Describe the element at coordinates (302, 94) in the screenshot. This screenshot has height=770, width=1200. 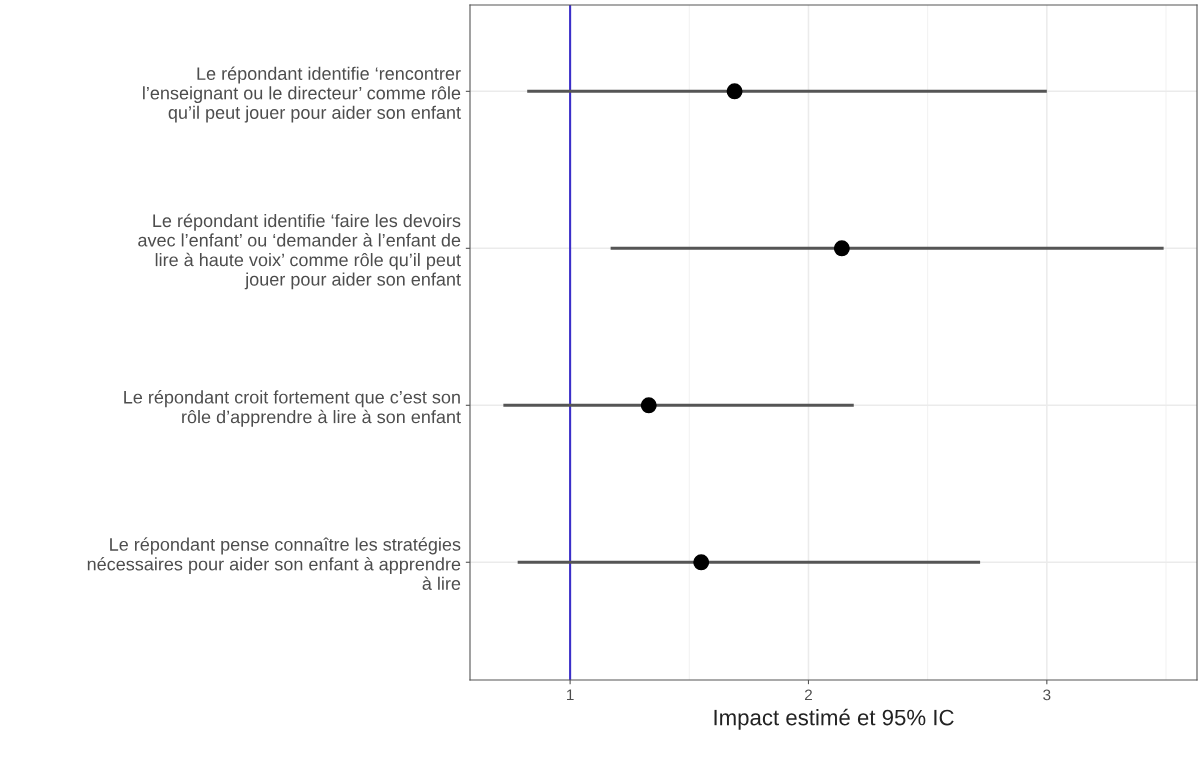
I see `y-tick-label: Le répondant identifie ‘rencontrer l’enseignant ou le directeur’ comme rôle qu’il peut jouer pour aider son enfant` at that location.